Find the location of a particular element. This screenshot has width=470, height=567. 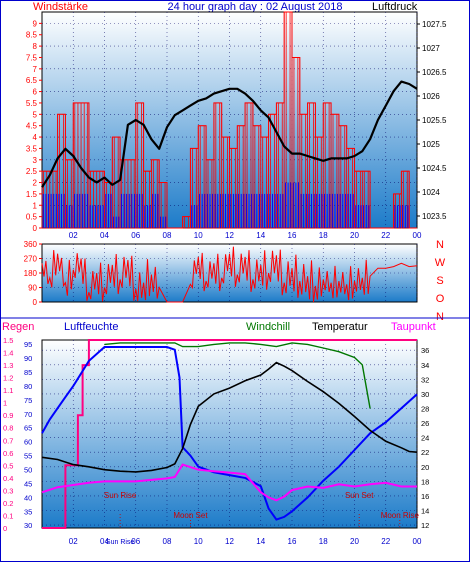

compass-letter: W is located at coordinates (440, 263).